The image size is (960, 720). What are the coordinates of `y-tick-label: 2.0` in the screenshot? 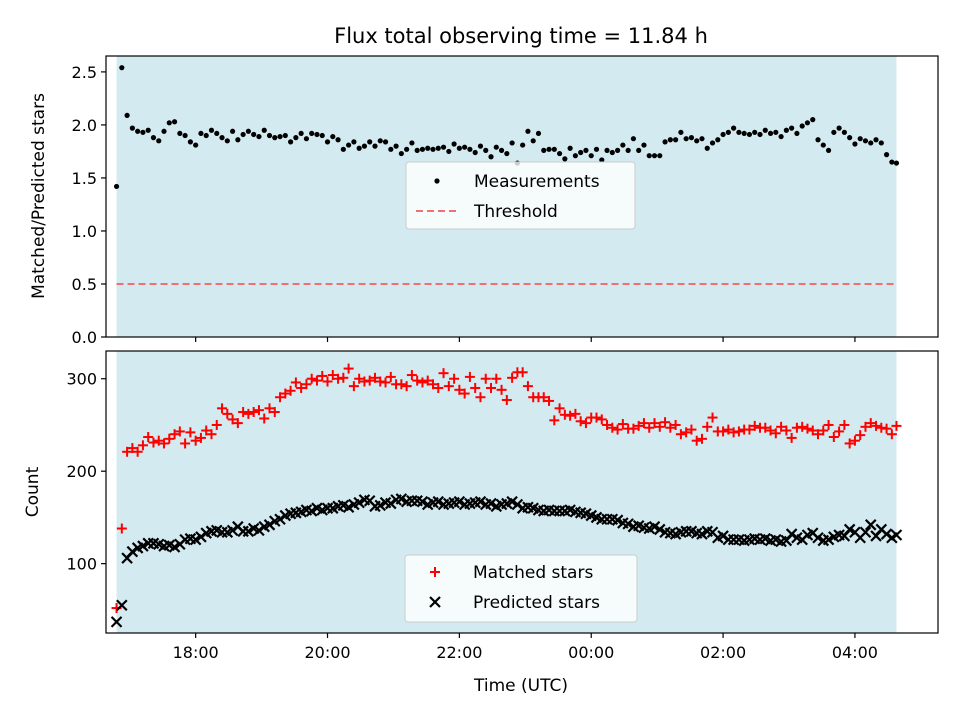 It's located at (84, 125).